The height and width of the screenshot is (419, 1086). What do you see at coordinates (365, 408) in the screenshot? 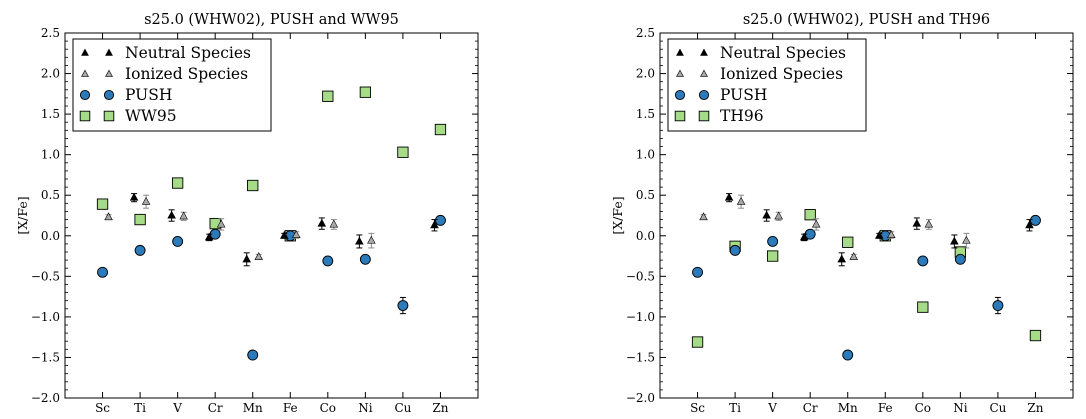
I see `x-tick-label: Ni` at bounding box center [365, 408].